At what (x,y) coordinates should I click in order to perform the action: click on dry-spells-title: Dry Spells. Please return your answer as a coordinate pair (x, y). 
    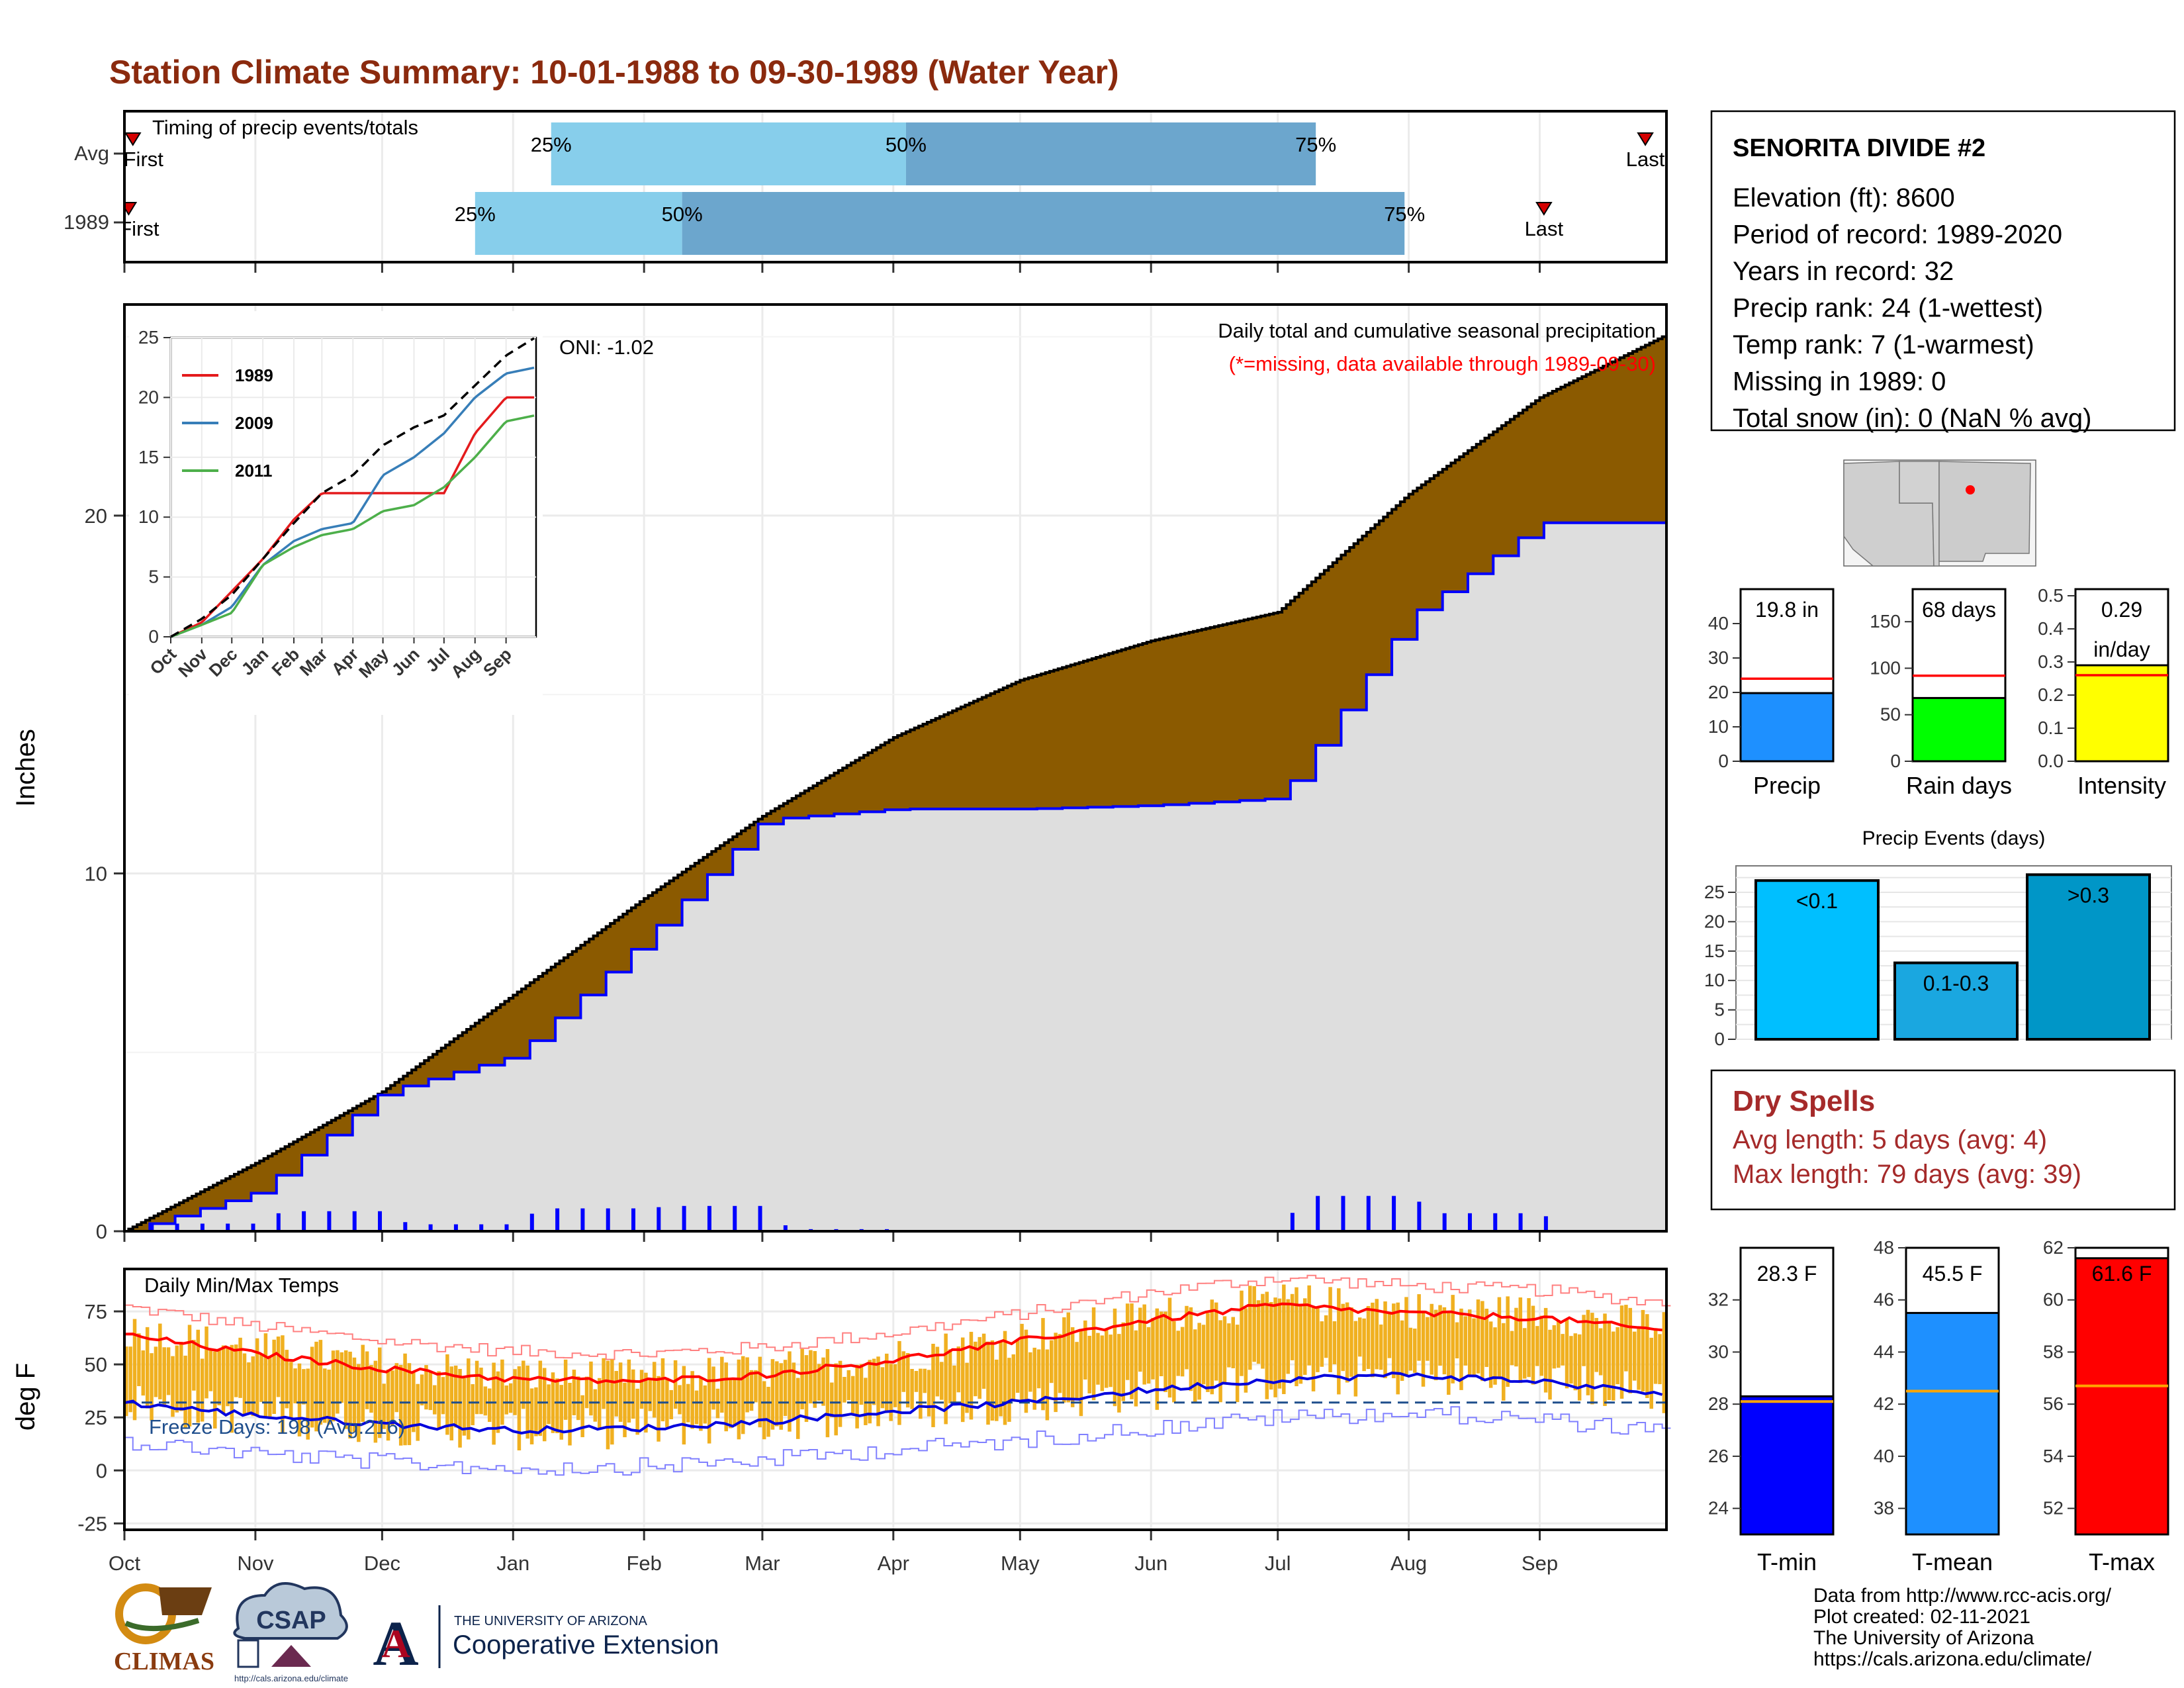
    Looking at the image, I should click on (1804, 1101).